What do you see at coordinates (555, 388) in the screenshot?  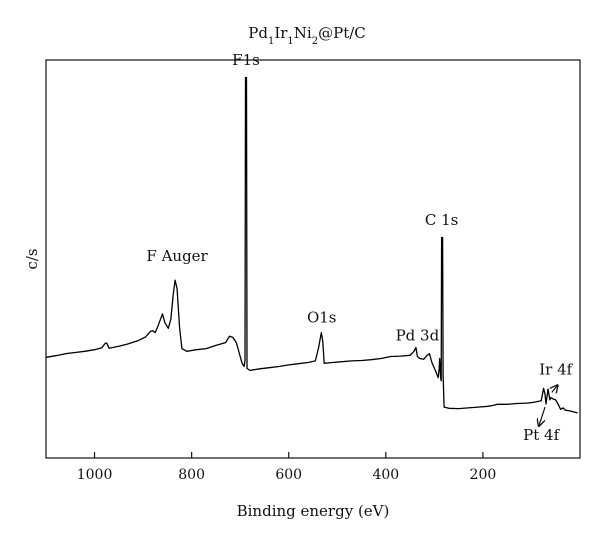 I see `ir-4f-arrow` at bounding box center [555, 388].